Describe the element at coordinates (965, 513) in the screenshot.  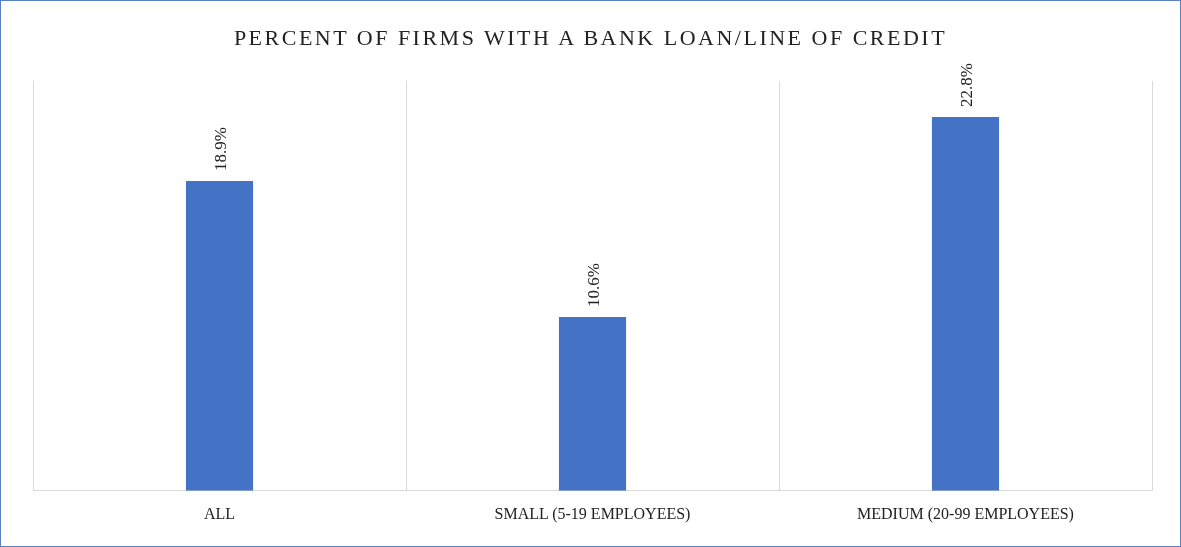
I see `x-tick-label: MEDIUM (20-99 EMPLOYEES)` at that location.